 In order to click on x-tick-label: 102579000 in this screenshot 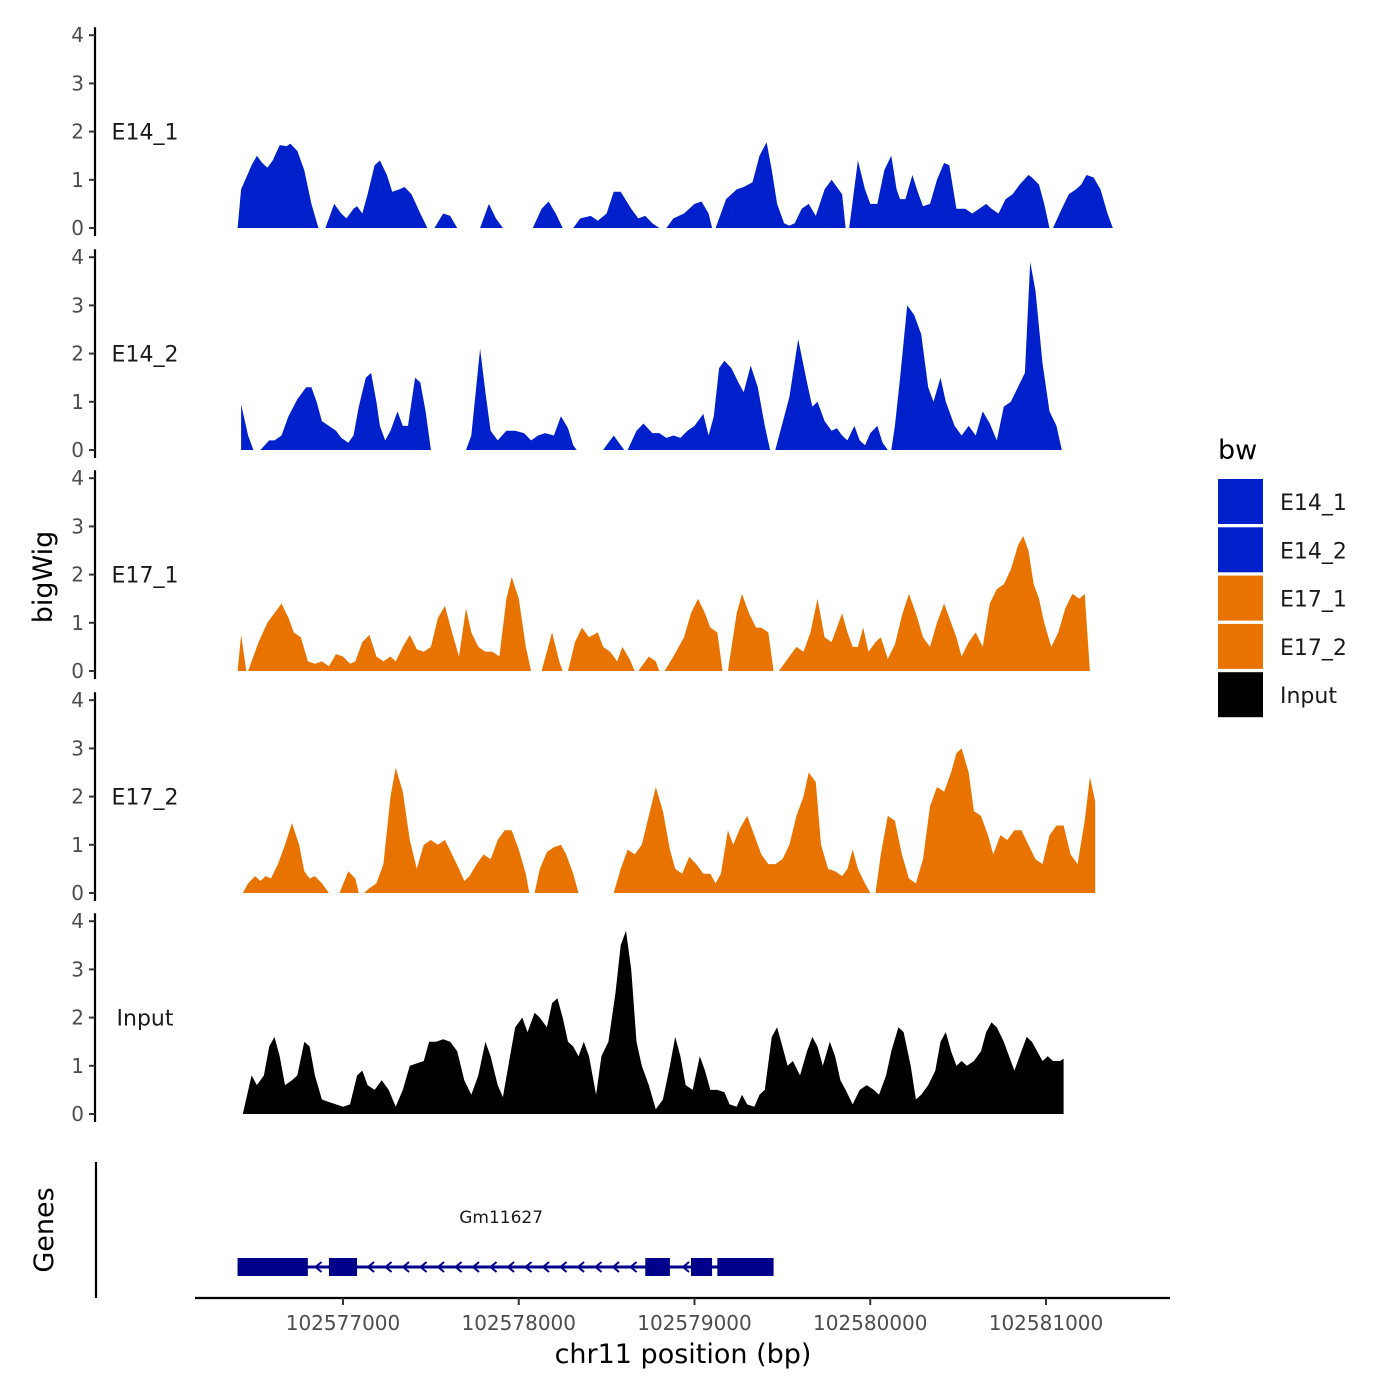, I will do `click(694, 1323)`.